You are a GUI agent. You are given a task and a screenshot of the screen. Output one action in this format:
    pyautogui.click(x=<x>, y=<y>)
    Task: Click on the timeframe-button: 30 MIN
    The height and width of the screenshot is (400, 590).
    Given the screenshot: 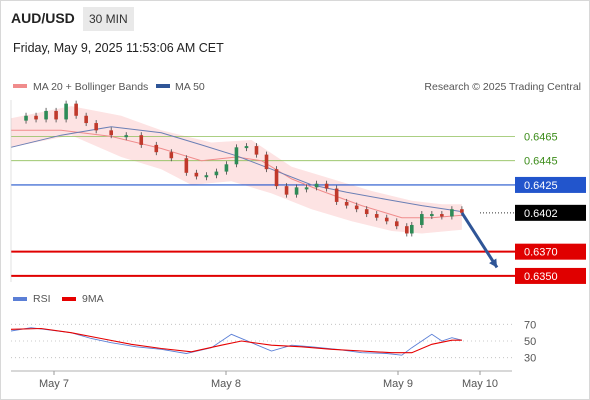 What is the action you would take?
    pyautogui.click(x=108, y=19)
    